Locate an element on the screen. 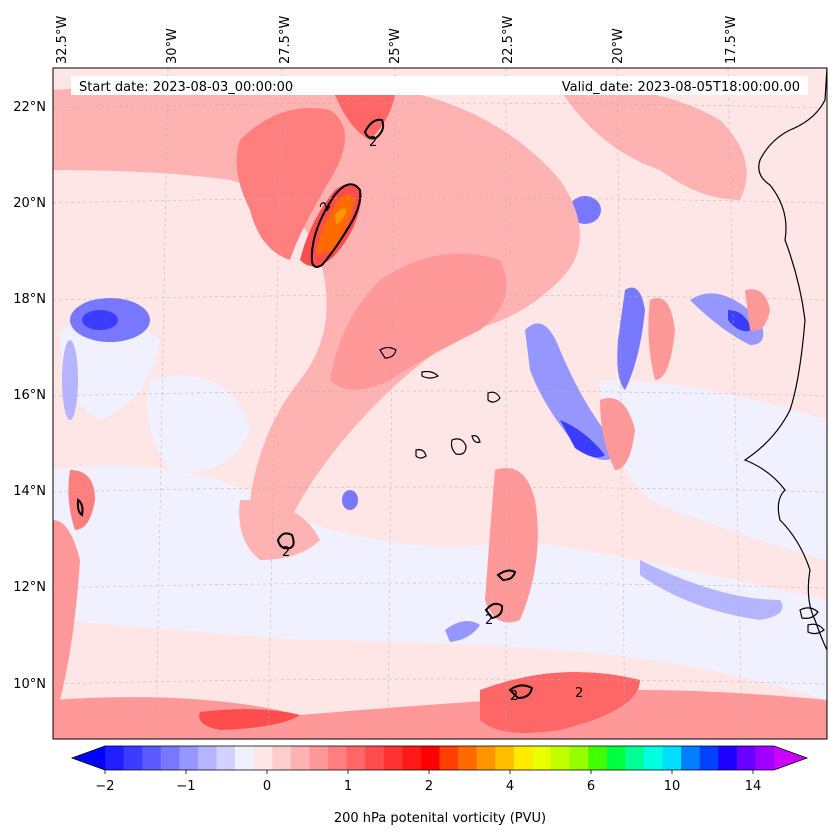  lon-tick-label: 20°W is located at coordinates (618, 46).